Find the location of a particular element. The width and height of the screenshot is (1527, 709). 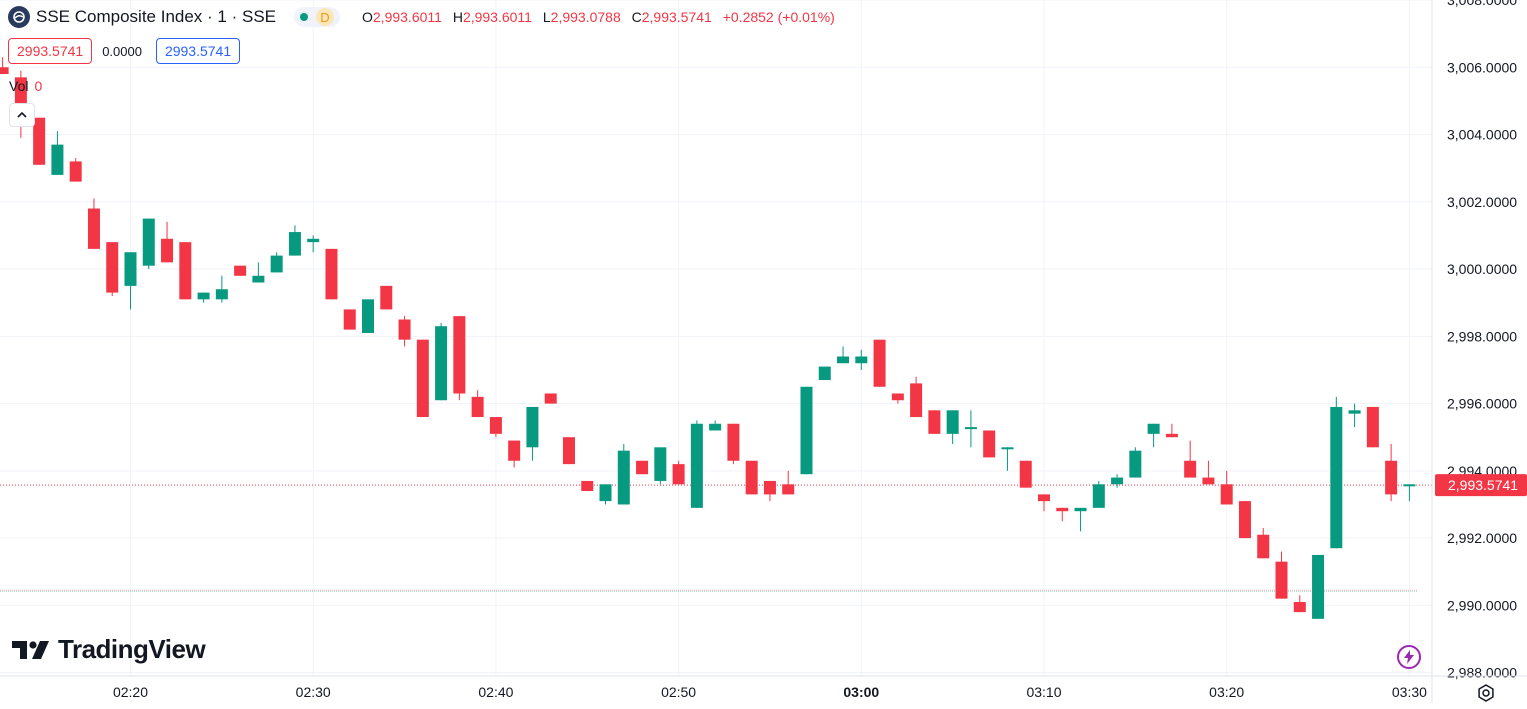

change-value: +0.2852 (+0.01%) is located at coordinates (778, 17).